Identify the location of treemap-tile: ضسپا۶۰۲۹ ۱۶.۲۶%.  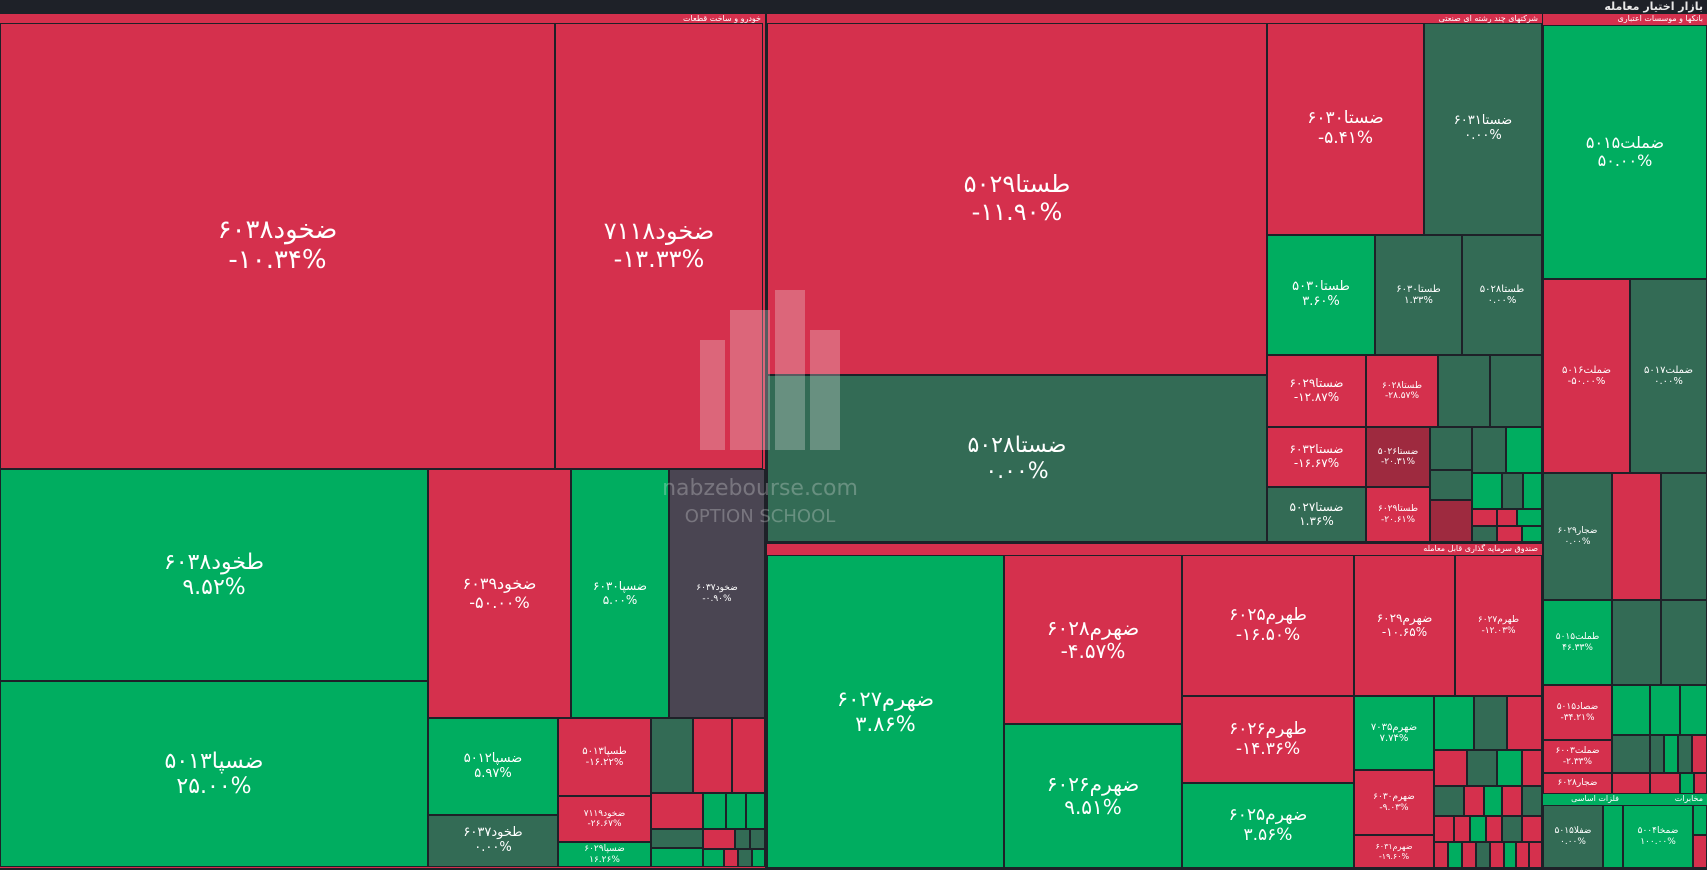
(604, 854).